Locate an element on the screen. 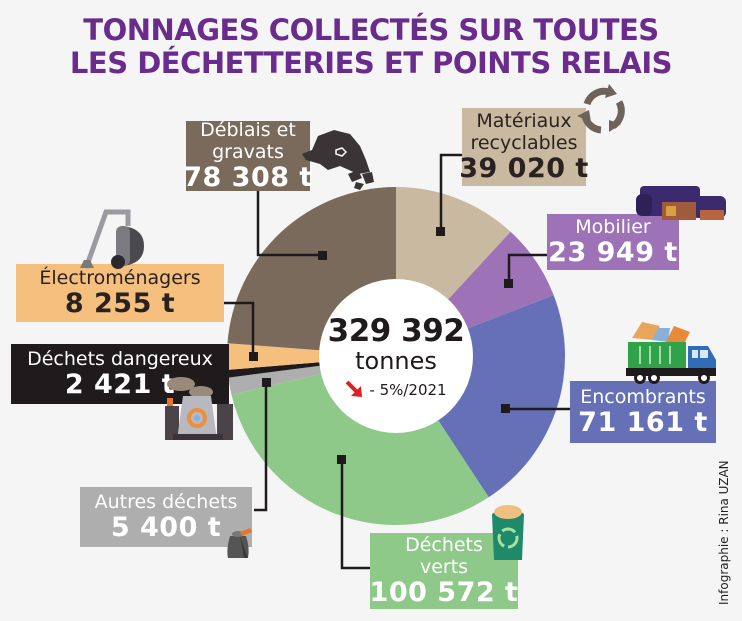 The image size is (742, 621). label-text: Électroménagers is located at coordinates (120, 278).